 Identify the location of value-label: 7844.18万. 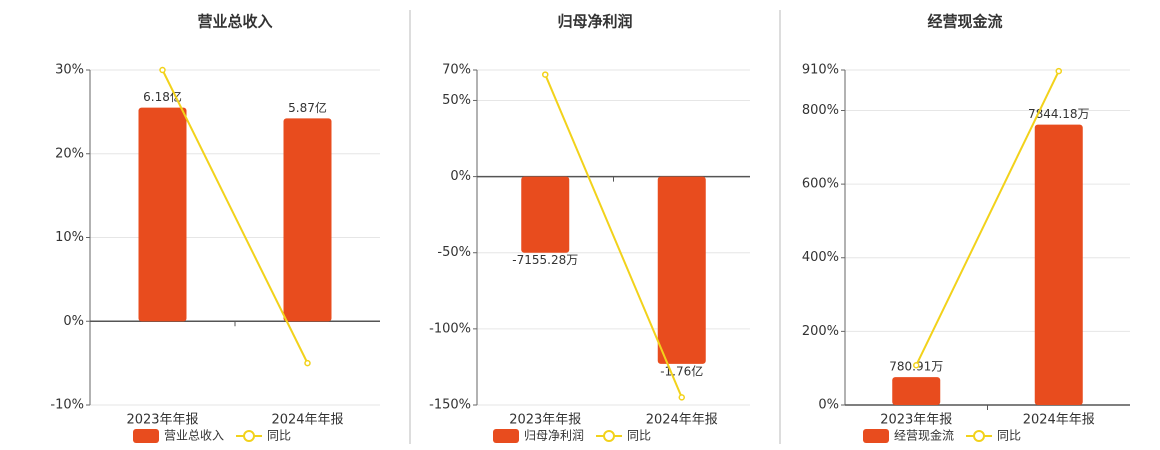
(1059, 114).